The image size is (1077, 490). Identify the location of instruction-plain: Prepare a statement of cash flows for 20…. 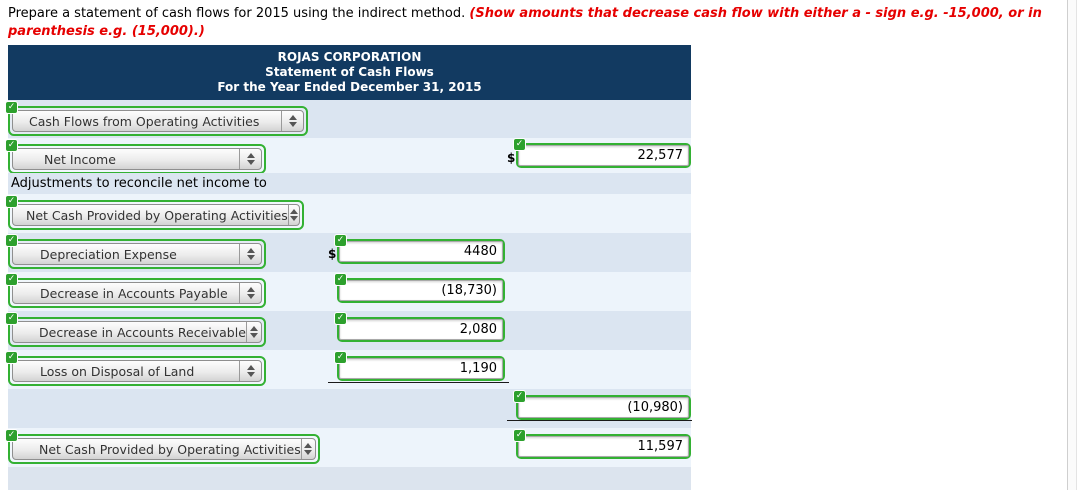
(237, 13).